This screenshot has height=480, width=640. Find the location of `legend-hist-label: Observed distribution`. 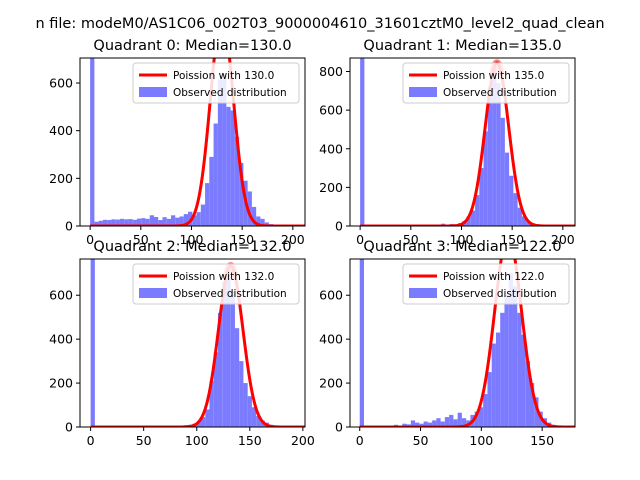

legend-hist-label: Observed distribution is located at coordinates (230, 294).